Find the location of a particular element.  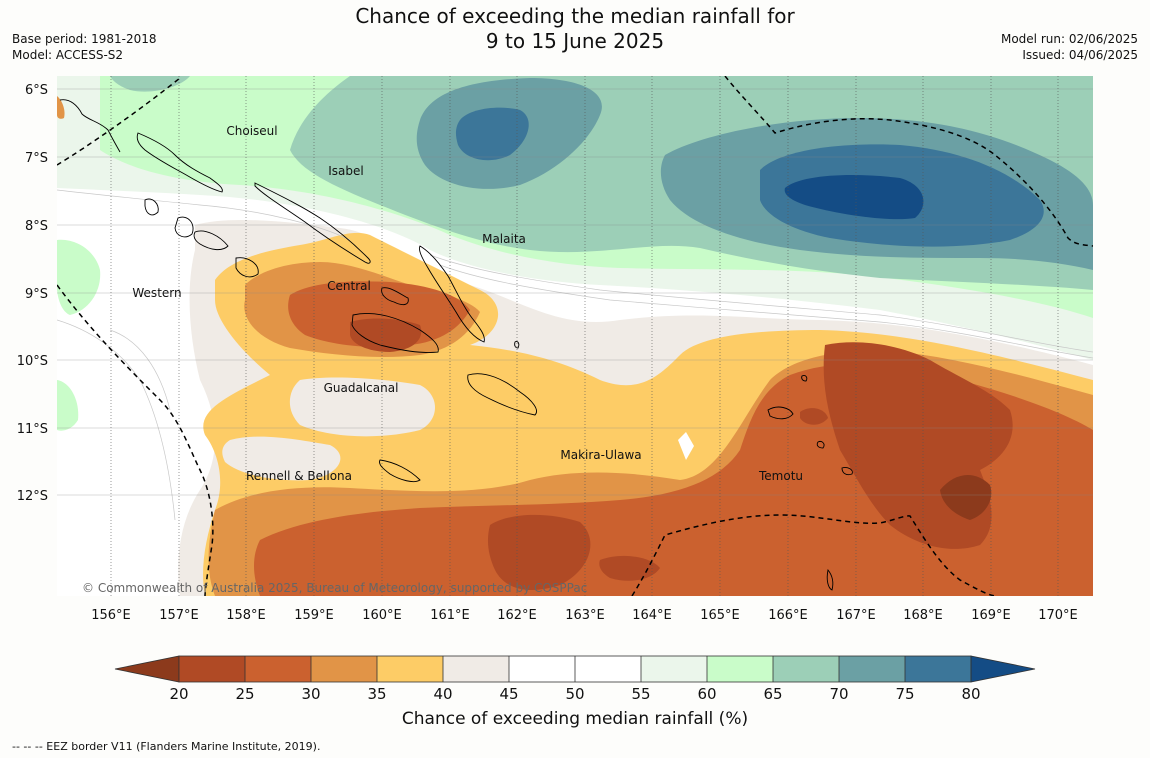

colorbar-tick: 25 is located at coordinates (244, 694).